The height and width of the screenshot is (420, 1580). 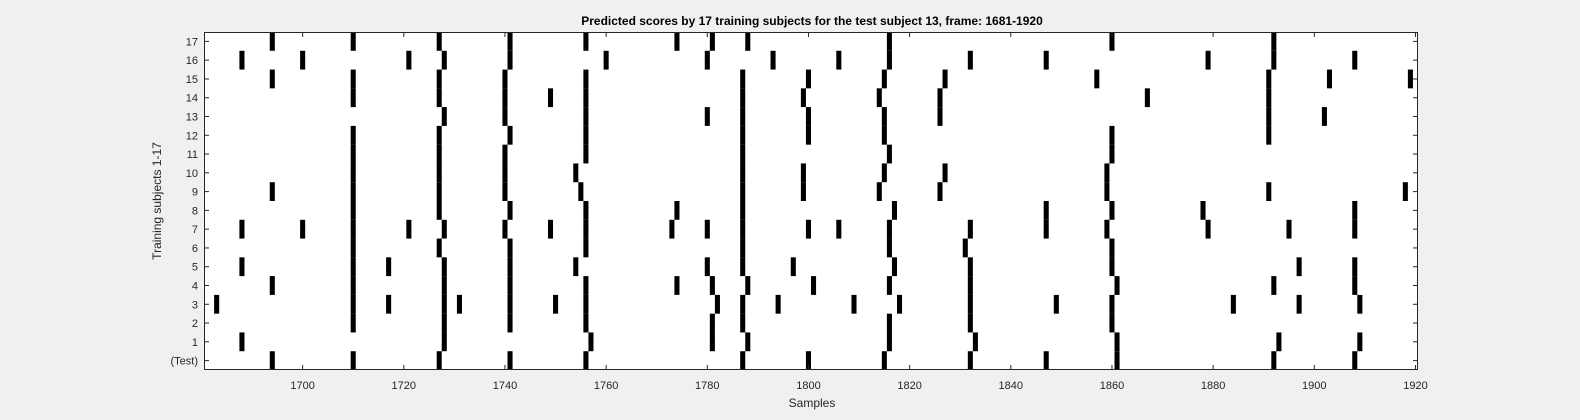 What do you see at coordinates (404, 386) in the screenshot?
I see `x-tick-label-1: 1720` at bounding box center [404, 386].